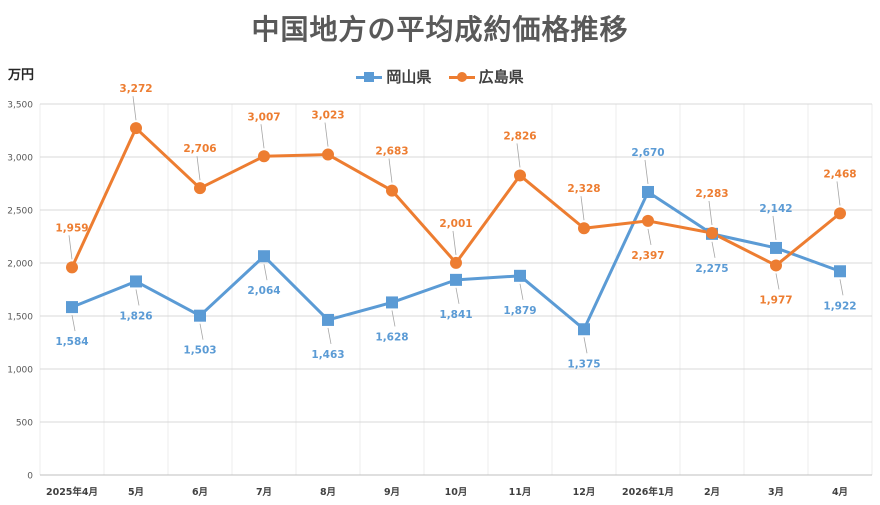 The height and width of the screenshot is (505, 880). I want to click on legend-item-hiroshima: 広島県, so click(486, 76).